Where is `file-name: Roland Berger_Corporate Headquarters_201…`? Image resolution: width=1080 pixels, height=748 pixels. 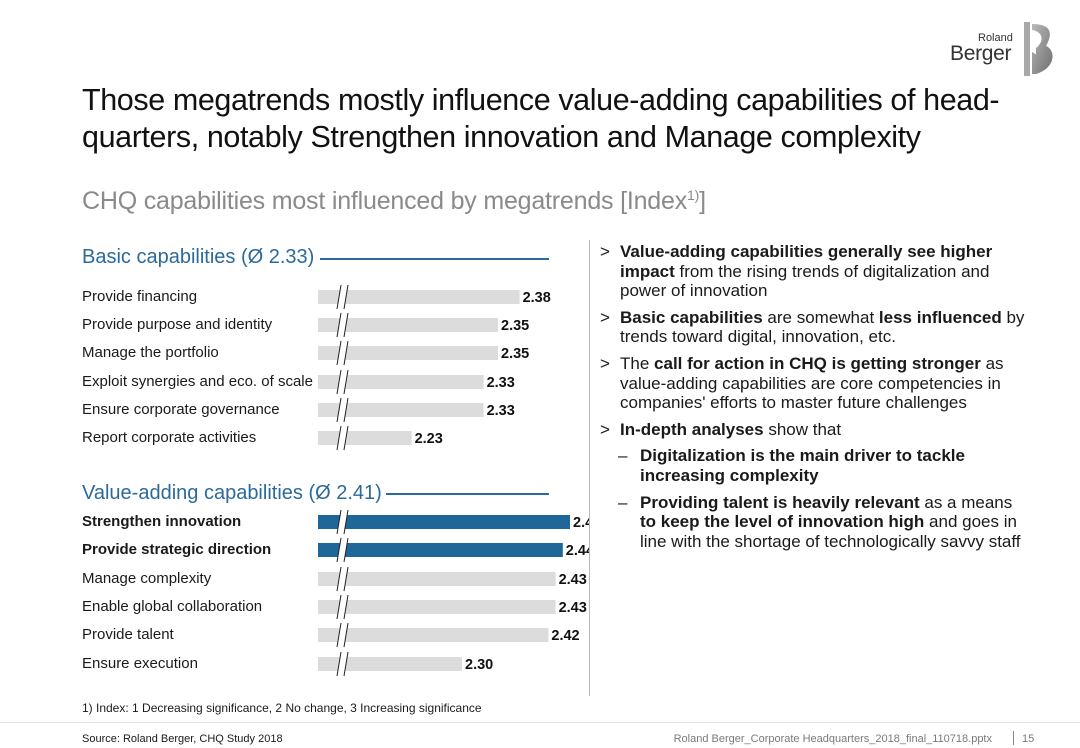
file-name: Roland Berger_Corporate Headquarters_201… is located at coordinates (832, 739).